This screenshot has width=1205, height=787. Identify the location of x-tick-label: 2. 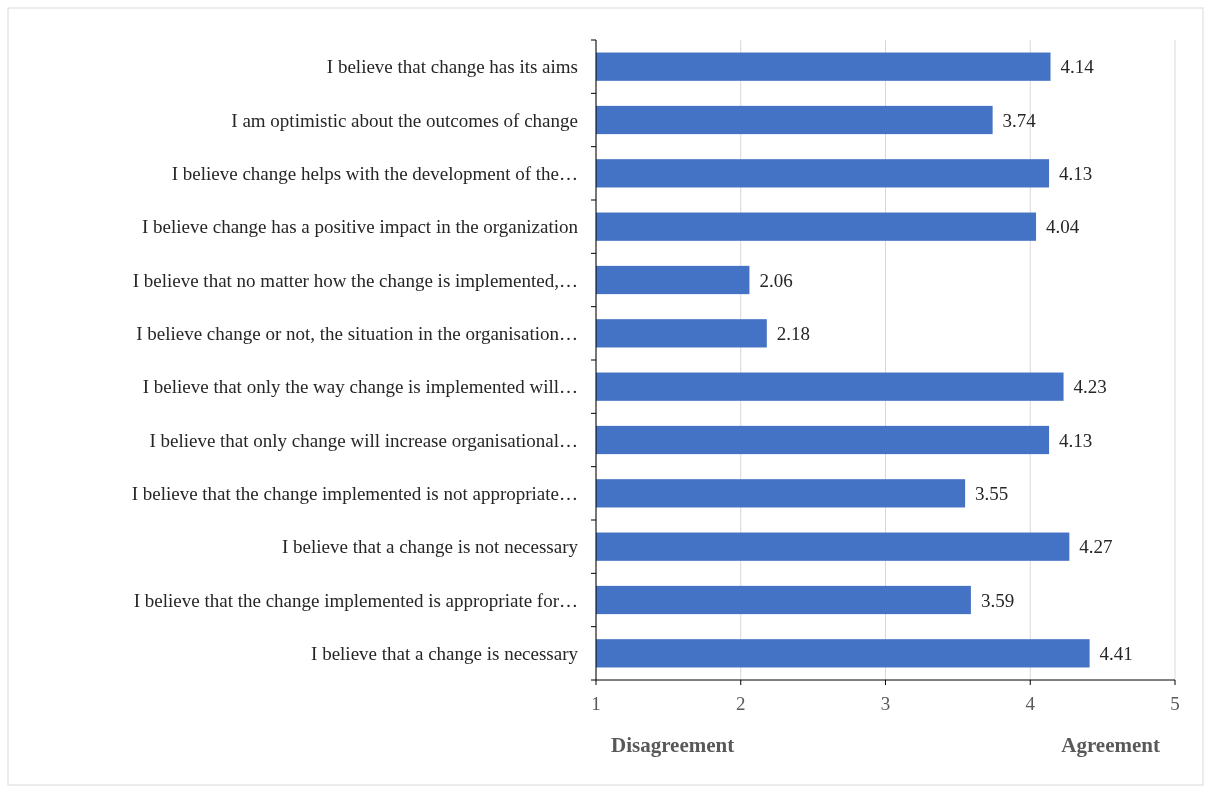
(741, 703).